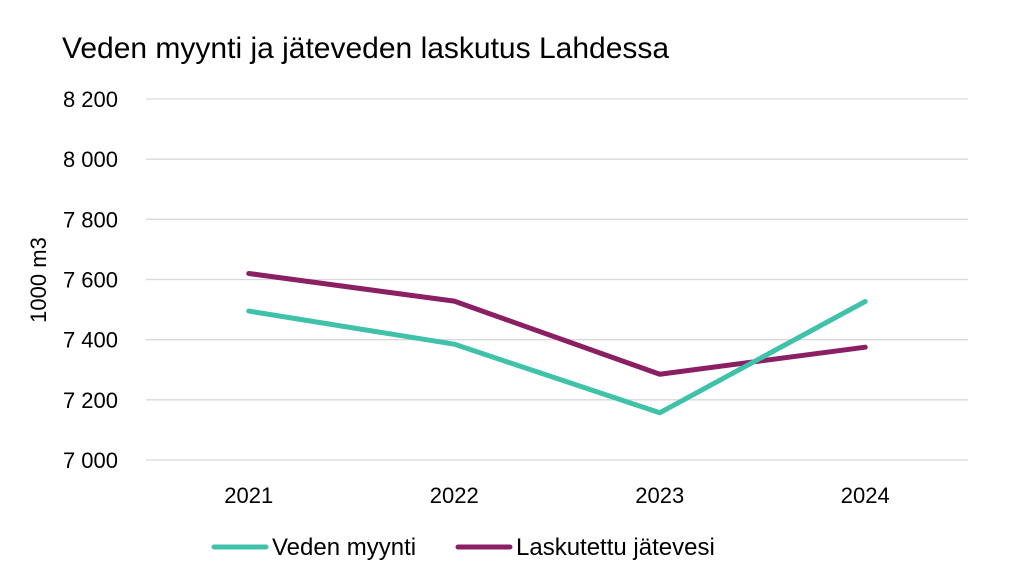 Image resolution: width=1024 pixels, height=572 pixels. I want to click on y-tick-label: 7 000, so click(90, 460).